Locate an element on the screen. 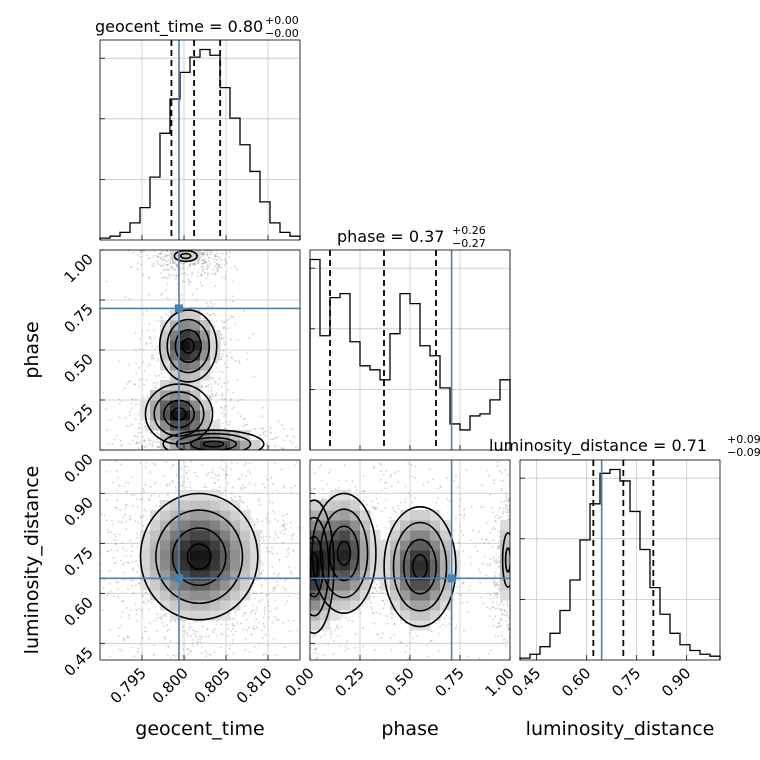 Image resolution: width=760 pixels, height=760 pixels. x-tick-label: 0.800 is located at coordinates (170, 685).